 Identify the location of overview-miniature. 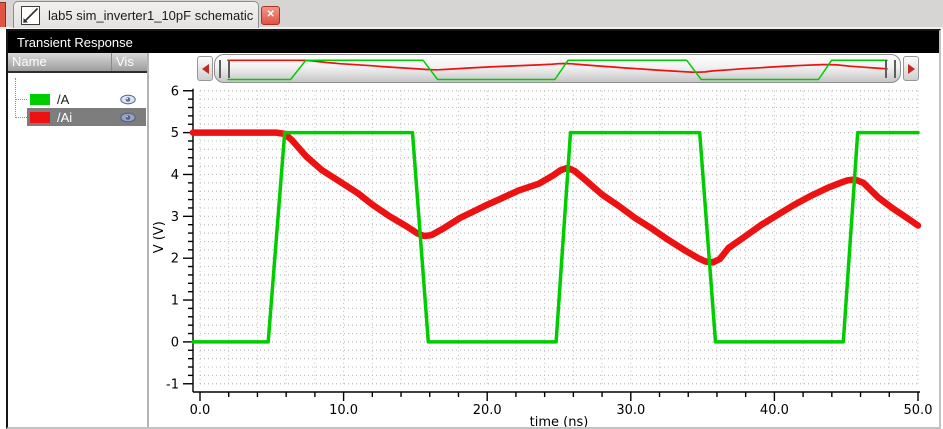
(557, 70).